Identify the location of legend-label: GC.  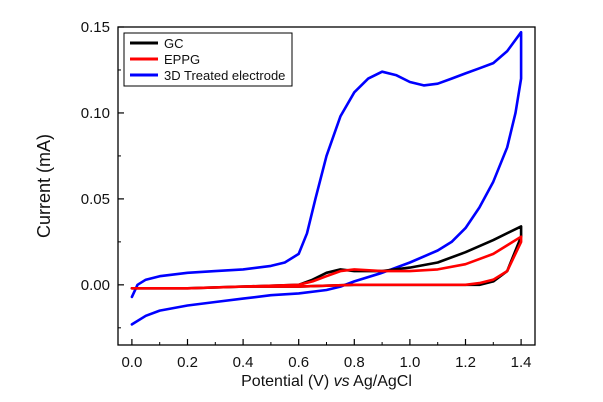
(174, 43).